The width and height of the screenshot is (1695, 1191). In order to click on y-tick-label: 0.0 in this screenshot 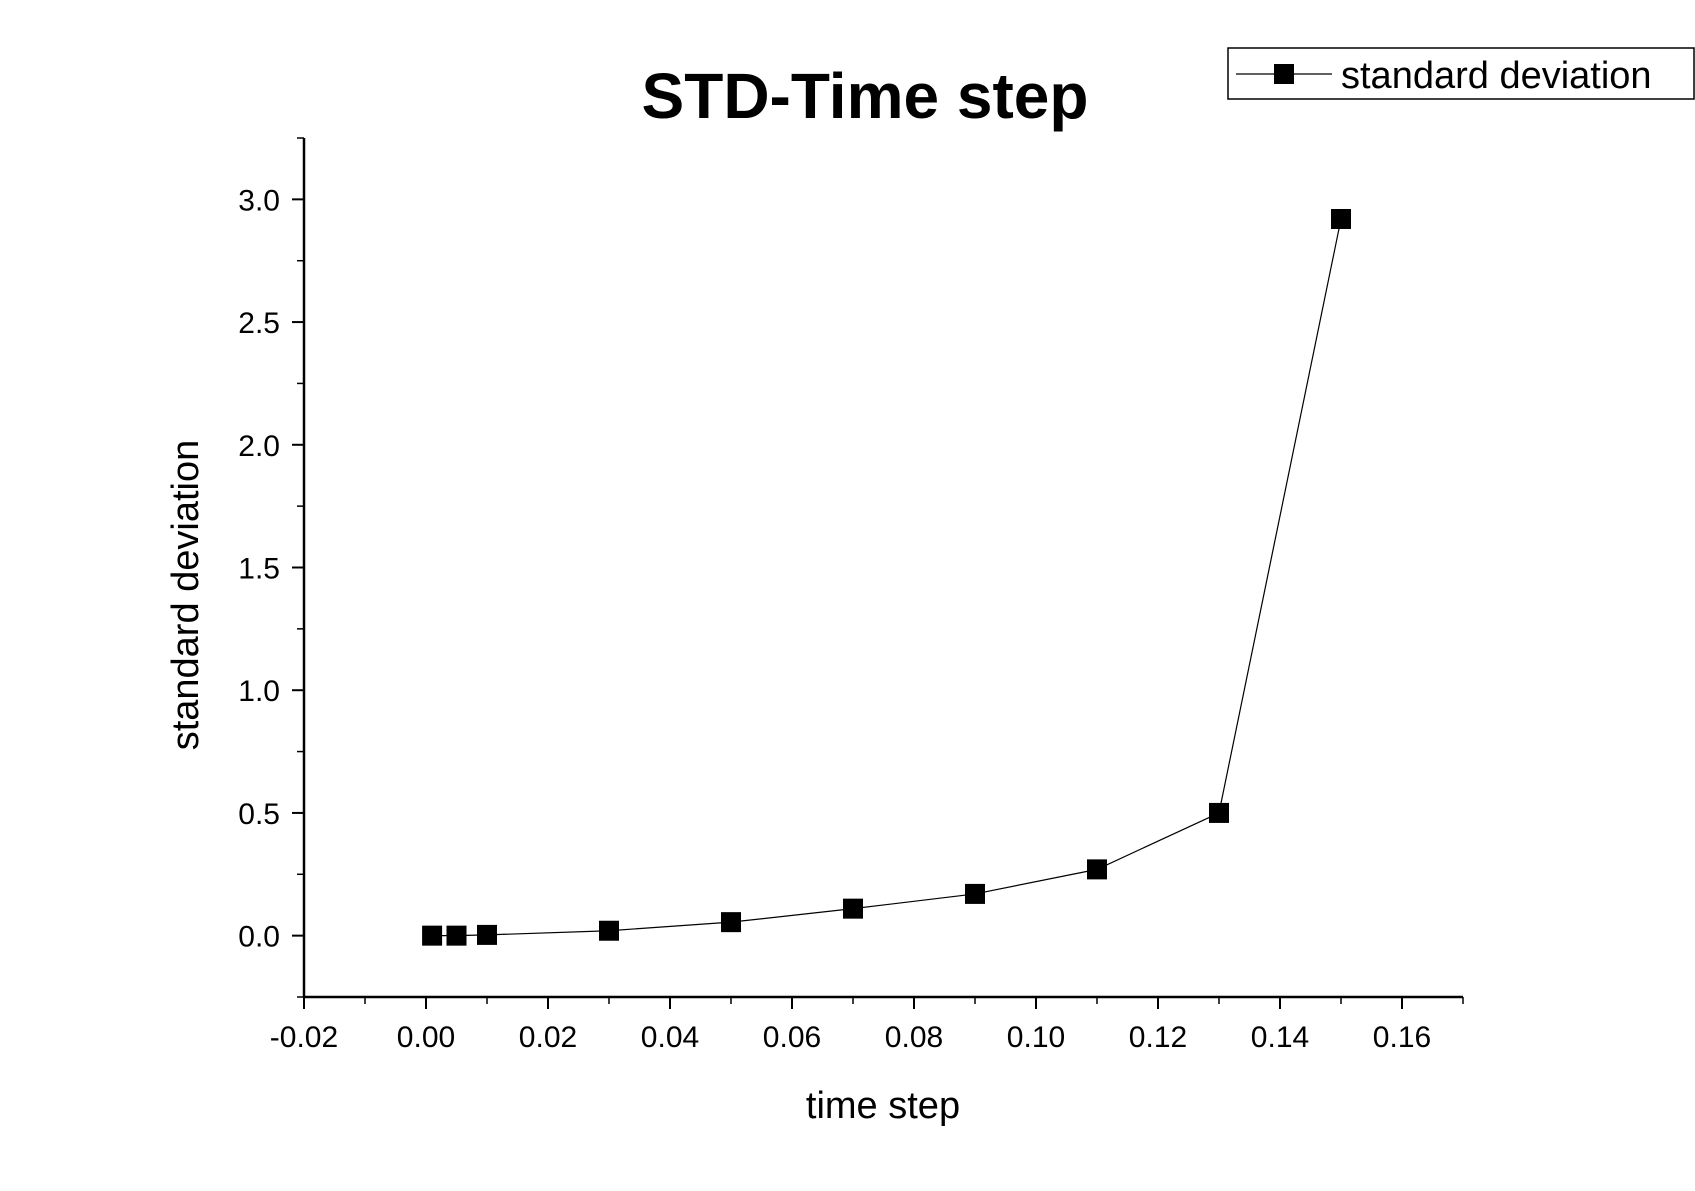, I will do `click(259, 937)`.